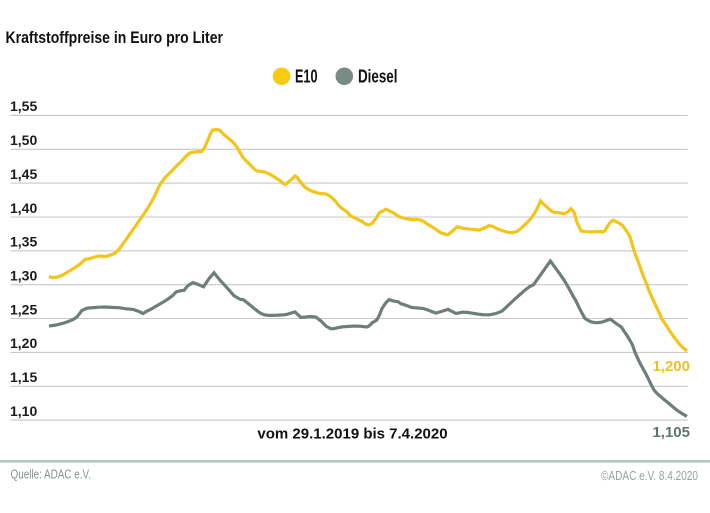 The image size is (710, 513). What do you see at coordinates (23, 309) in the screenshot?
I see `svg-text: 1,25` at bounding box center [23, 309].